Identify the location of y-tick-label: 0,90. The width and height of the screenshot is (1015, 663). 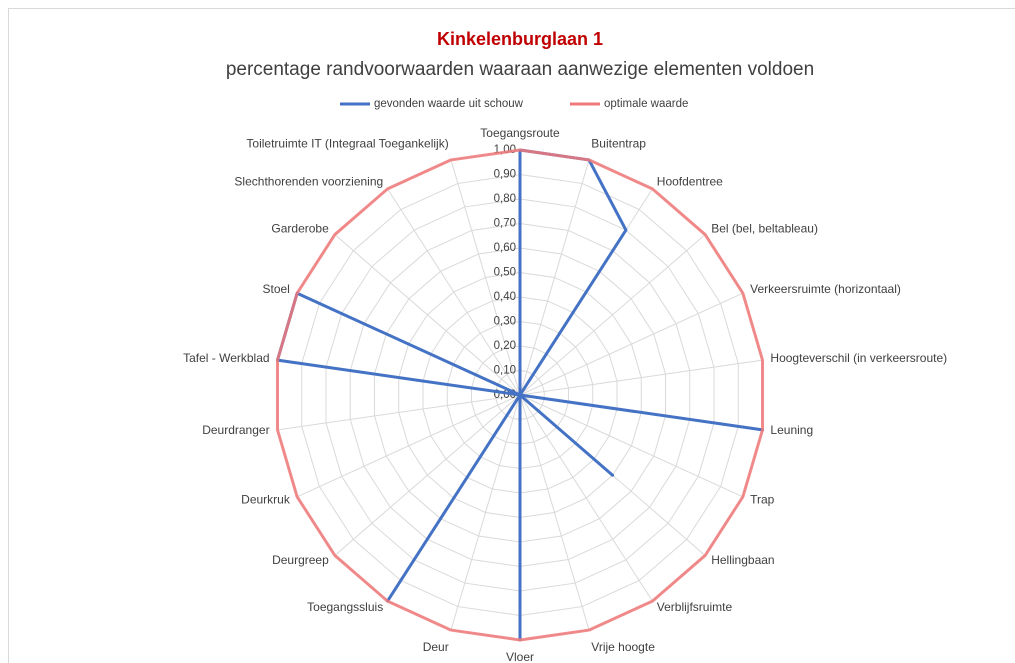
(505, 175).